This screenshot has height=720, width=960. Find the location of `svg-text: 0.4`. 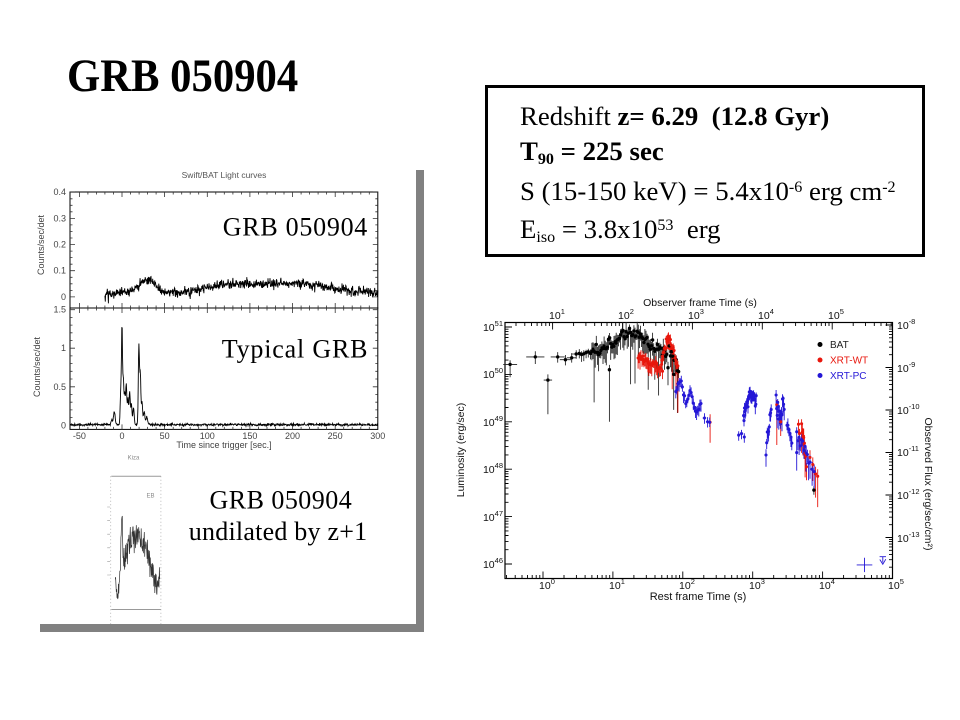

svg-text: 0.4 is located at coordinates (59, 192).